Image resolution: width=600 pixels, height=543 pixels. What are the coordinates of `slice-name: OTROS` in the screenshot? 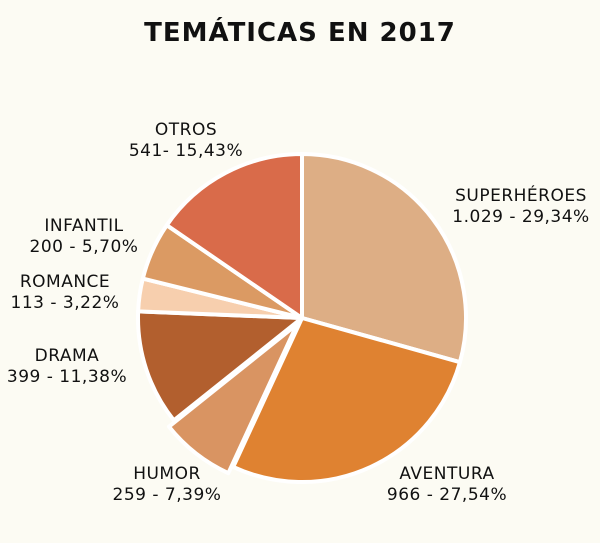 It's located at (186, 130).